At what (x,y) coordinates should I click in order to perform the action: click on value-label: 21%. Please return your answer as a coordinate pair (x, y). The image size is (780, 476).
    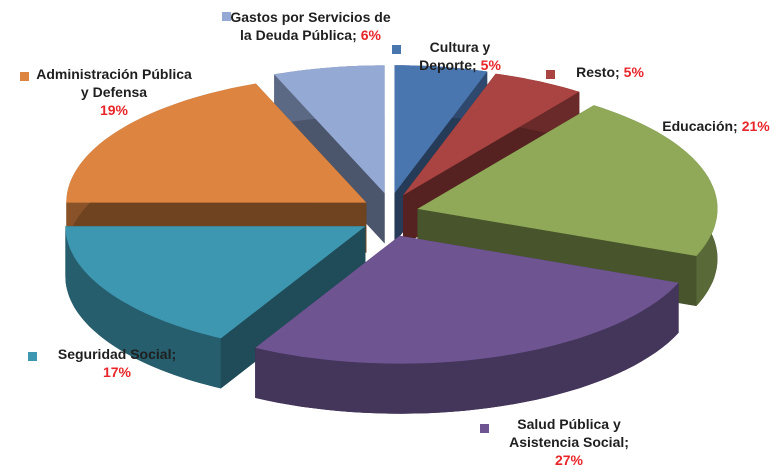
    Looking at the image, I should click on (755, 126).